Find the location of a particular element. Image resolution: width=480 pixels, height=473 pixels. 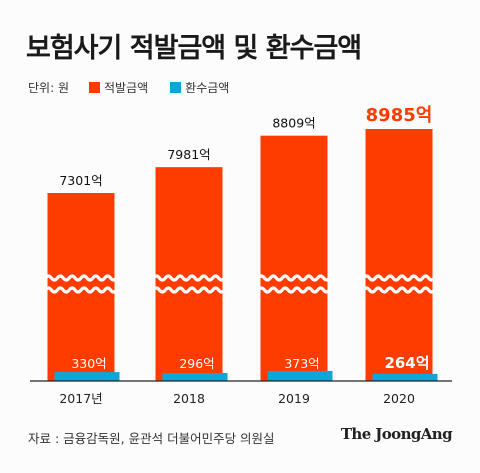

source-note: 자료 : 금융감독원, 윤관석 더불어민주당 의원실 is located at coordinates (151, 438).